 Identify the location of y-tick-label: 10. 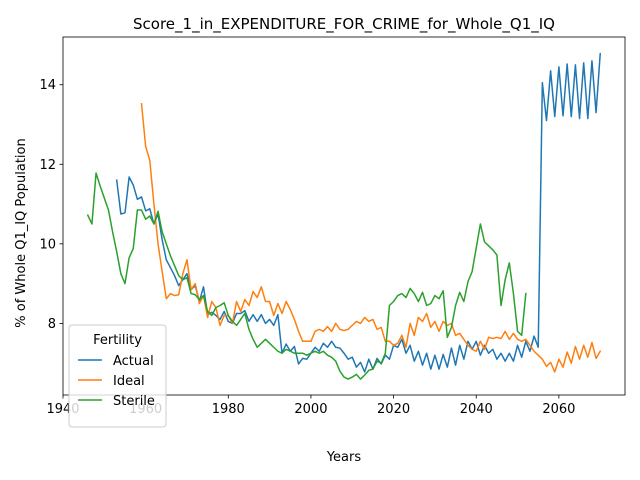
(47, 244).